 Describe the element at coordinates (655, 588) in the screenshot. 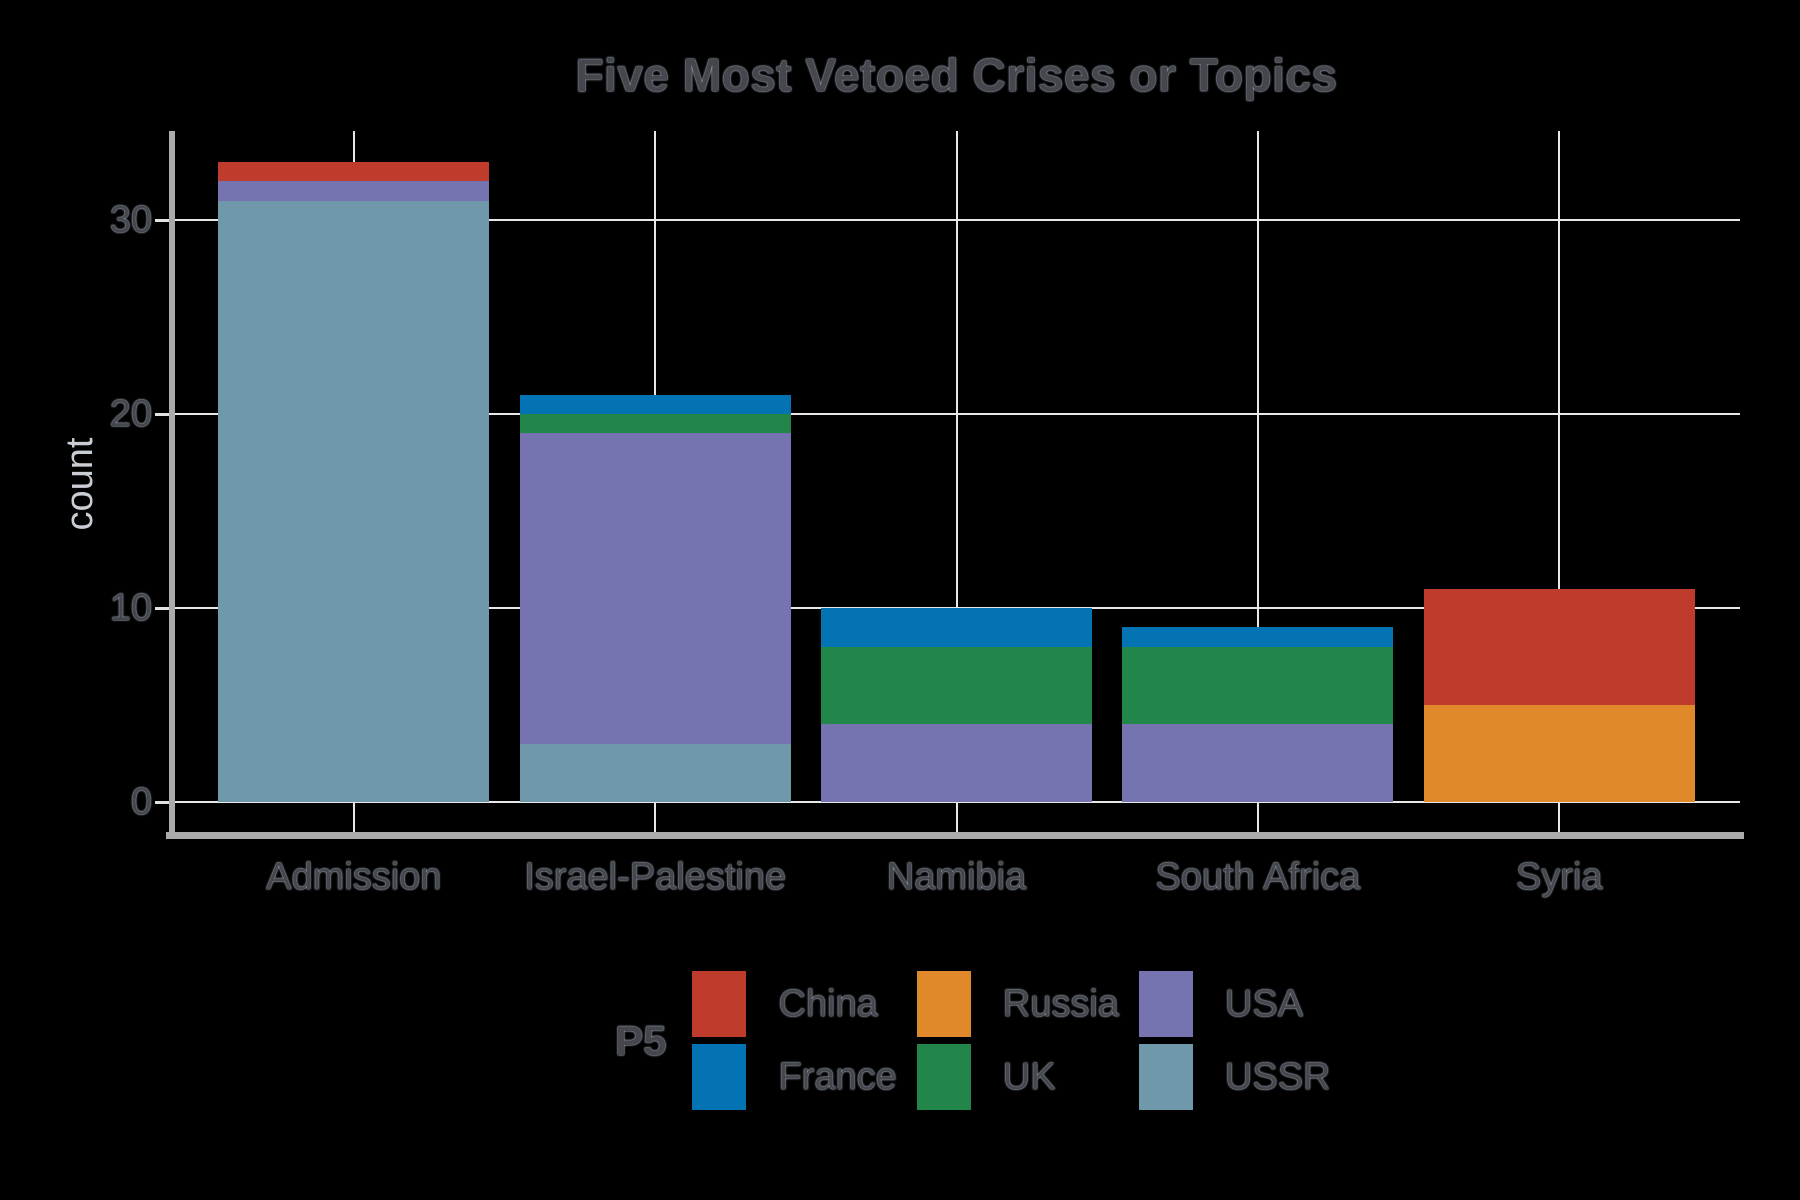

I see `bar-segment-israel-palestine-usa` at that location.